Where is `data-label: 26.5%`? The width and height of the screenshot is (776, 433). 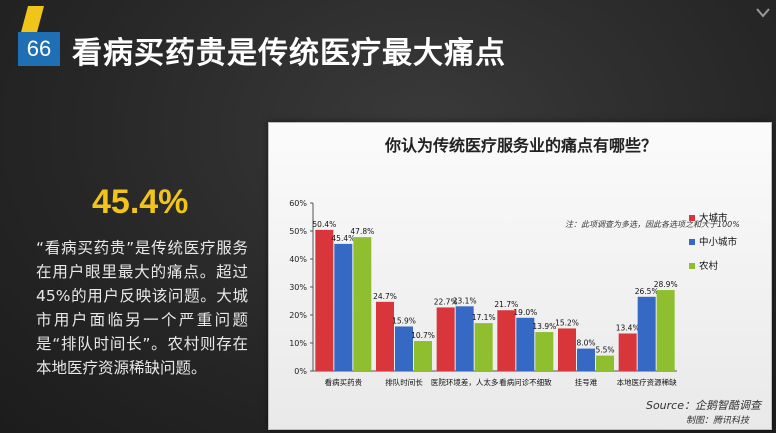 data-label: 26.5% is located at coordinates (647, 291).